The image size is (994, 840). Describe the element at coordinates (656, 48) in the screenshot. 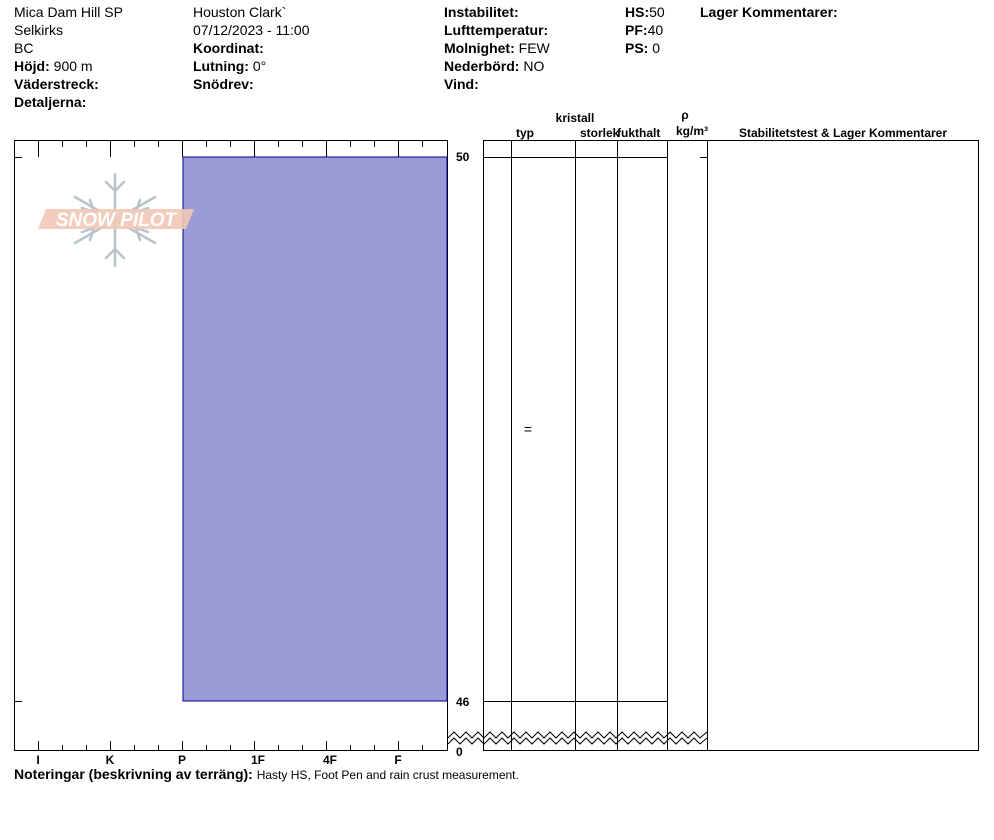

I see `ps-value: 0` at that location.